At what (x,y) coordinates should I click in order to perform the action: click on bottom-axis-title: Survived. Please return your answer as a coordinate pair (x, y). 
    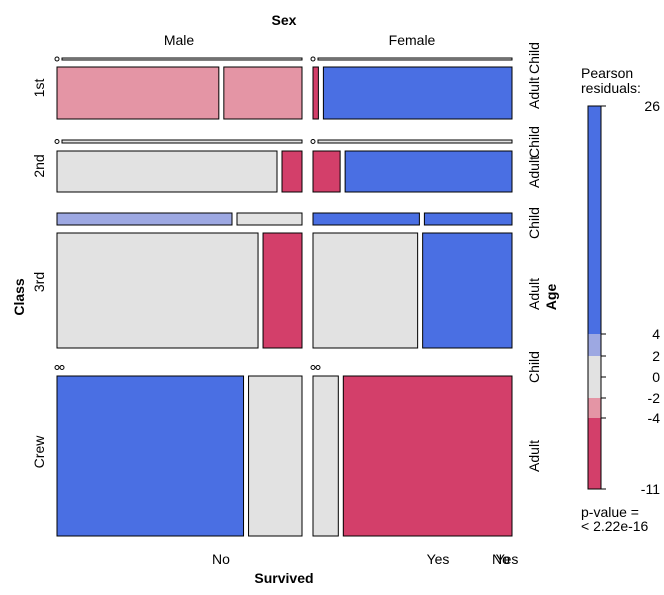
    Looking at the image, I should click on (283, 578).